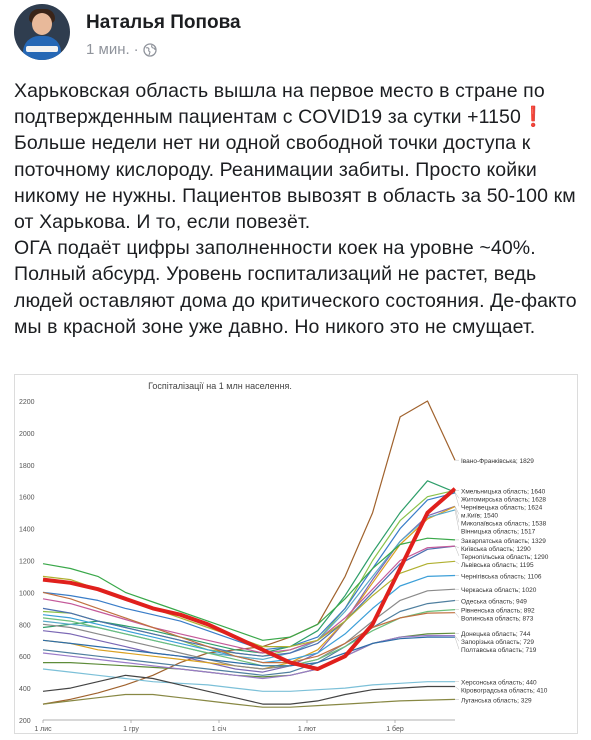 The height and width of the screenshot is (740, 591). What do you see at coordinates (499, 650) in the screenshot?
I see `legend-label: Полтавська область; 719` at bounding box center [499, 650].